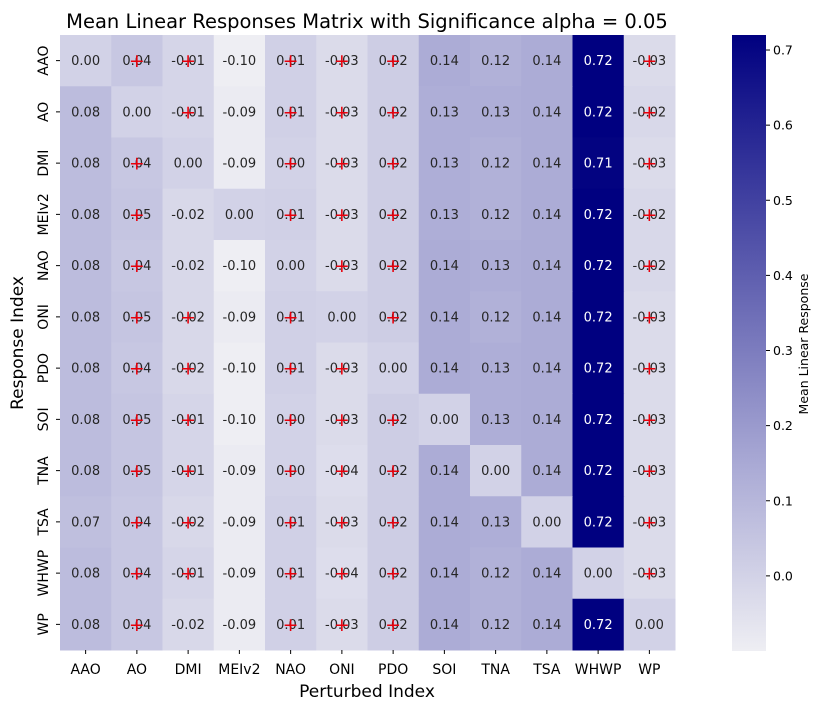  I want to click on x-tick-label: AO, so click(137, 670).